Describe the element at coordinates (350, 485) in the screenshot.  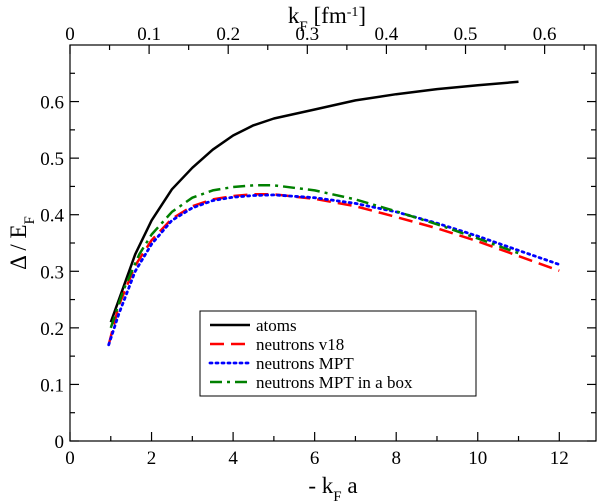
I see `x-axis-title-suffix: a` at that location.